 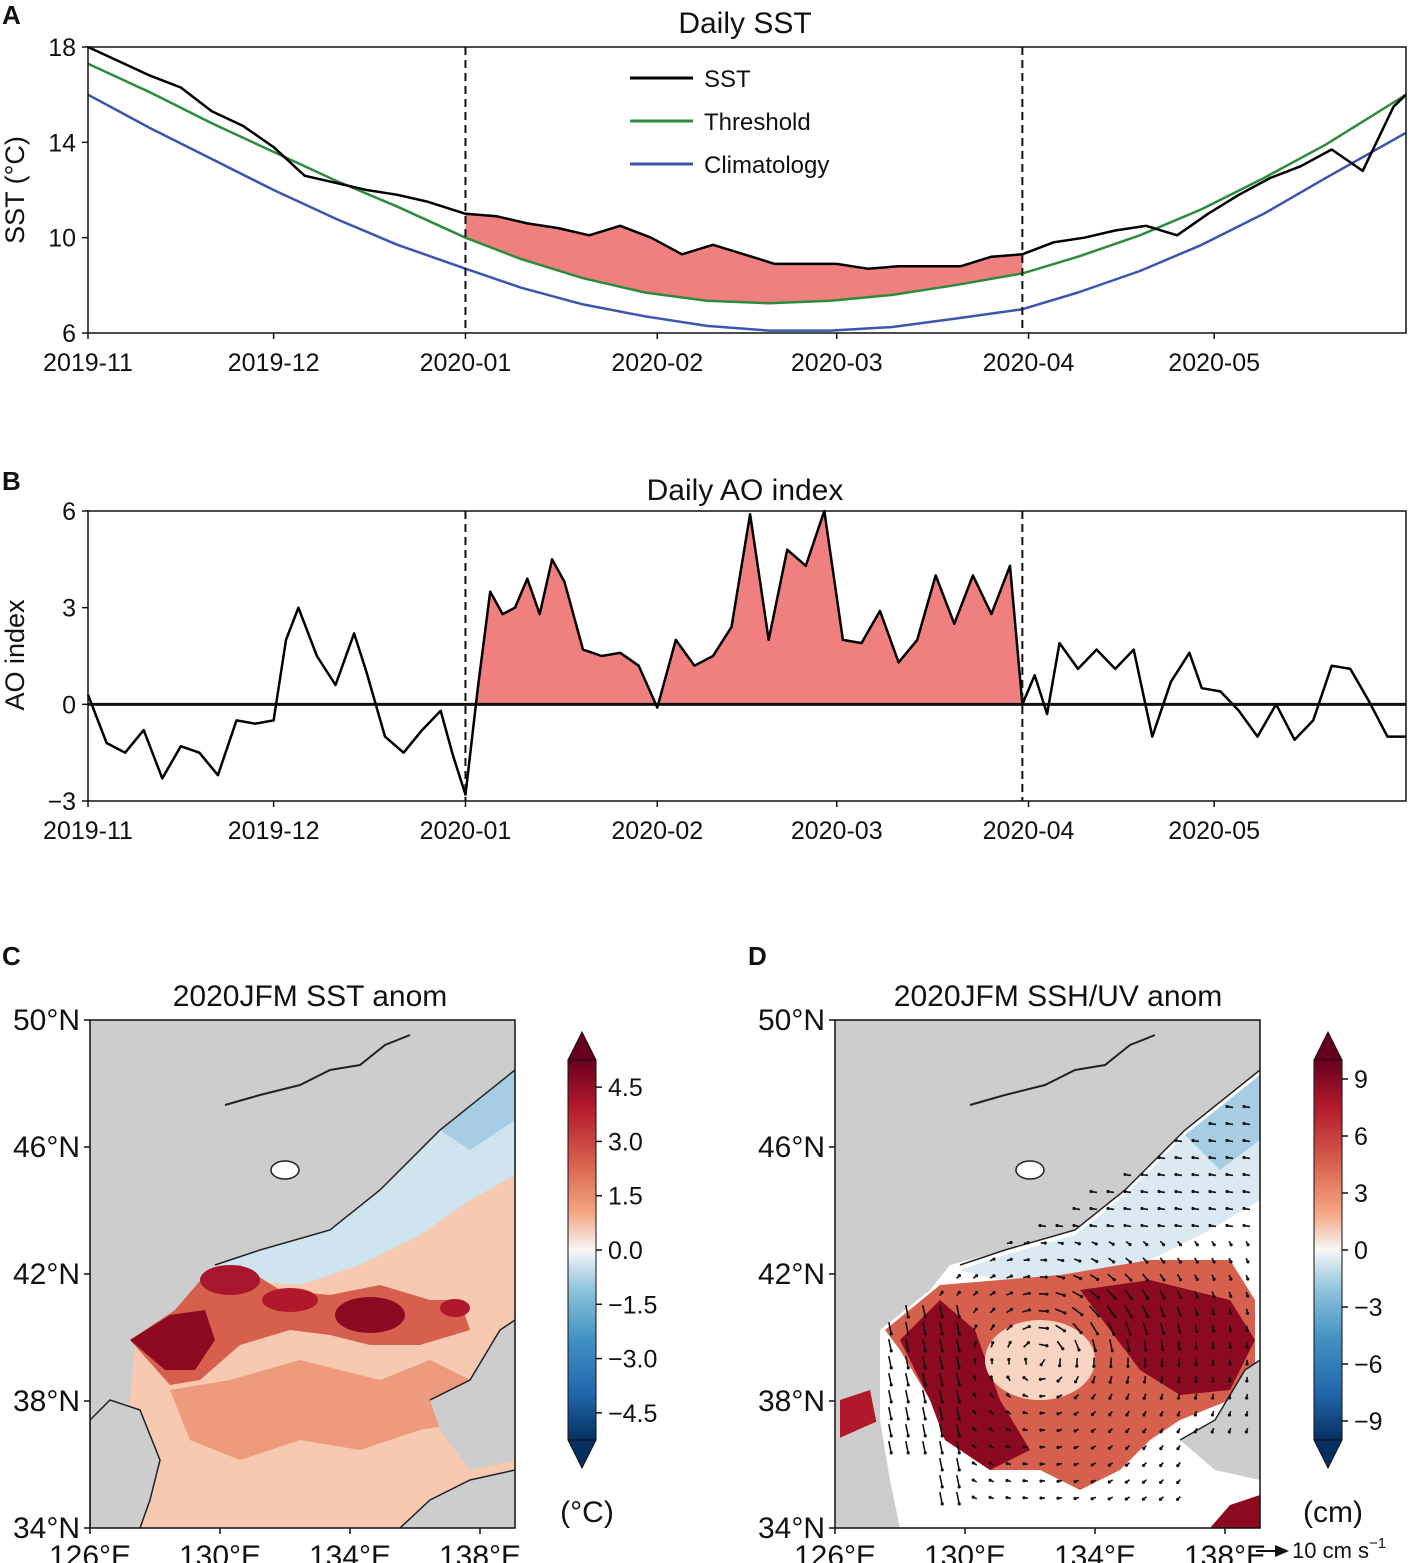 I want to click on series-line-climatology, so click(x=747, y=212).